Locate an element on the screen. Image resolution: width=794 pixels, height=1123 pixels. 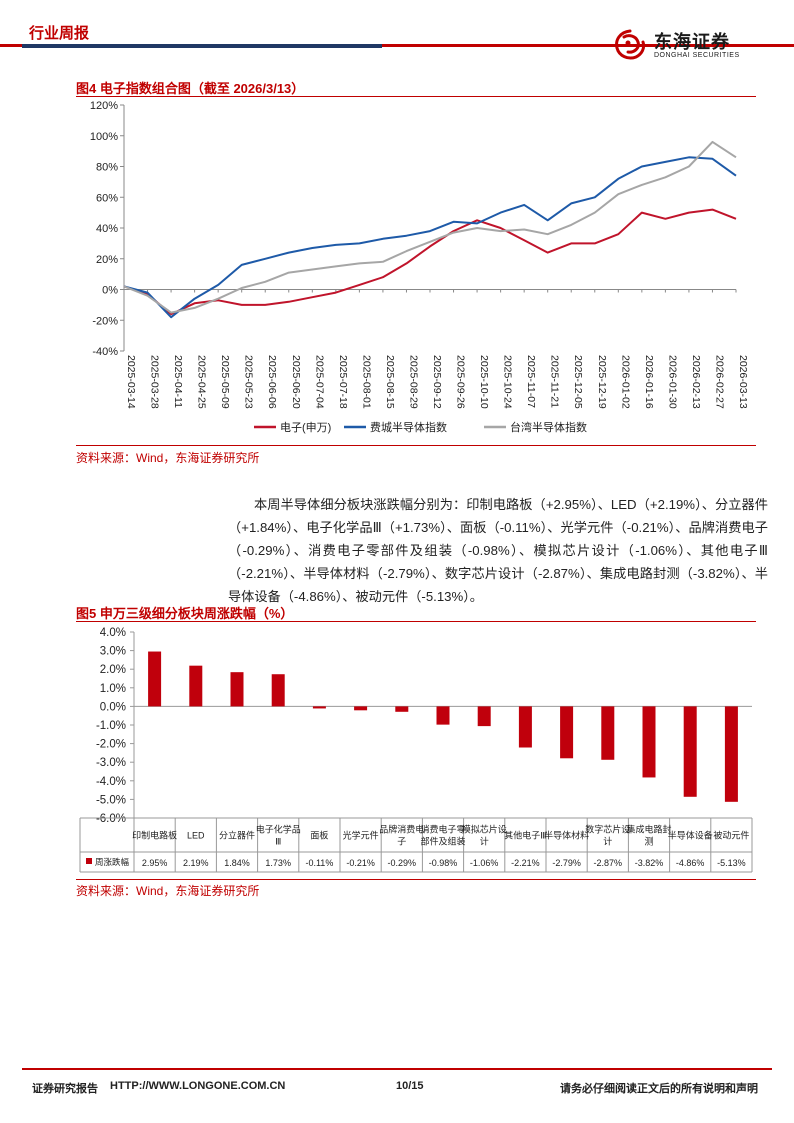
value-label: 2.19% is located at coordinates (196, 863).